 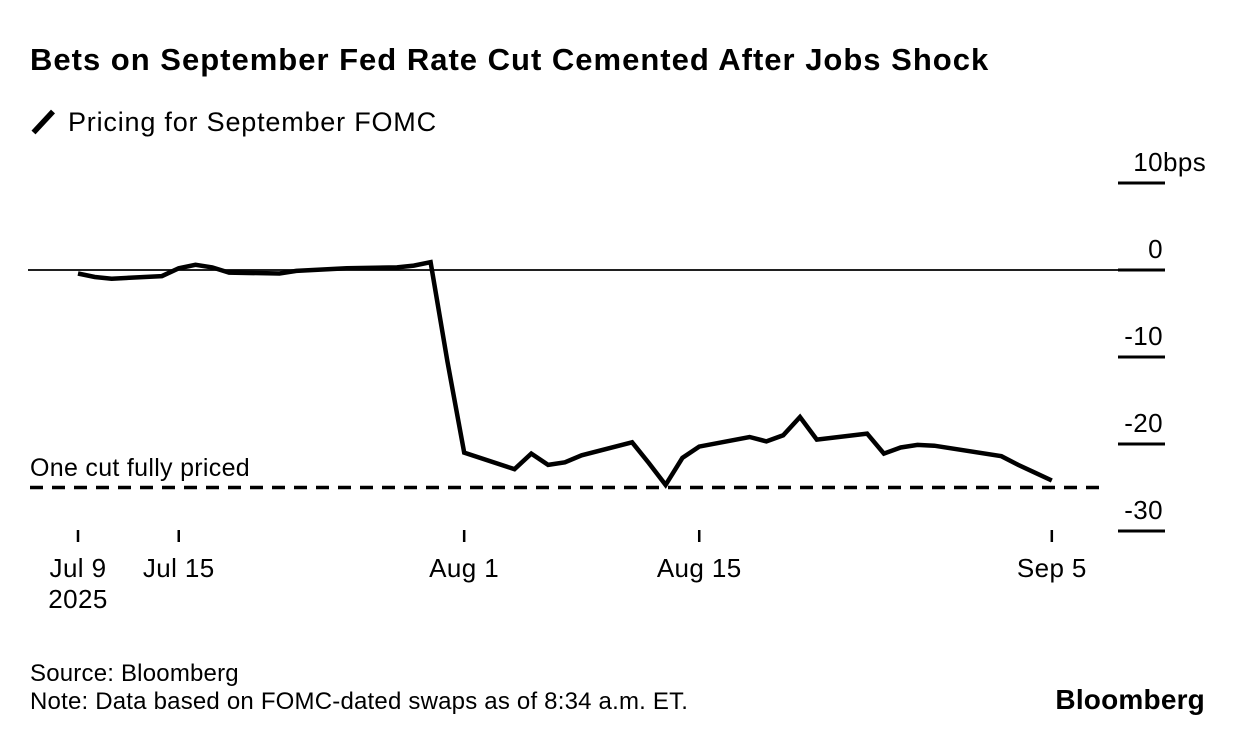 What do you see at coordinates (1185, 162) in the screenshot?
I see `y-axis-unit: bps` at bounding box center [1185, 162].